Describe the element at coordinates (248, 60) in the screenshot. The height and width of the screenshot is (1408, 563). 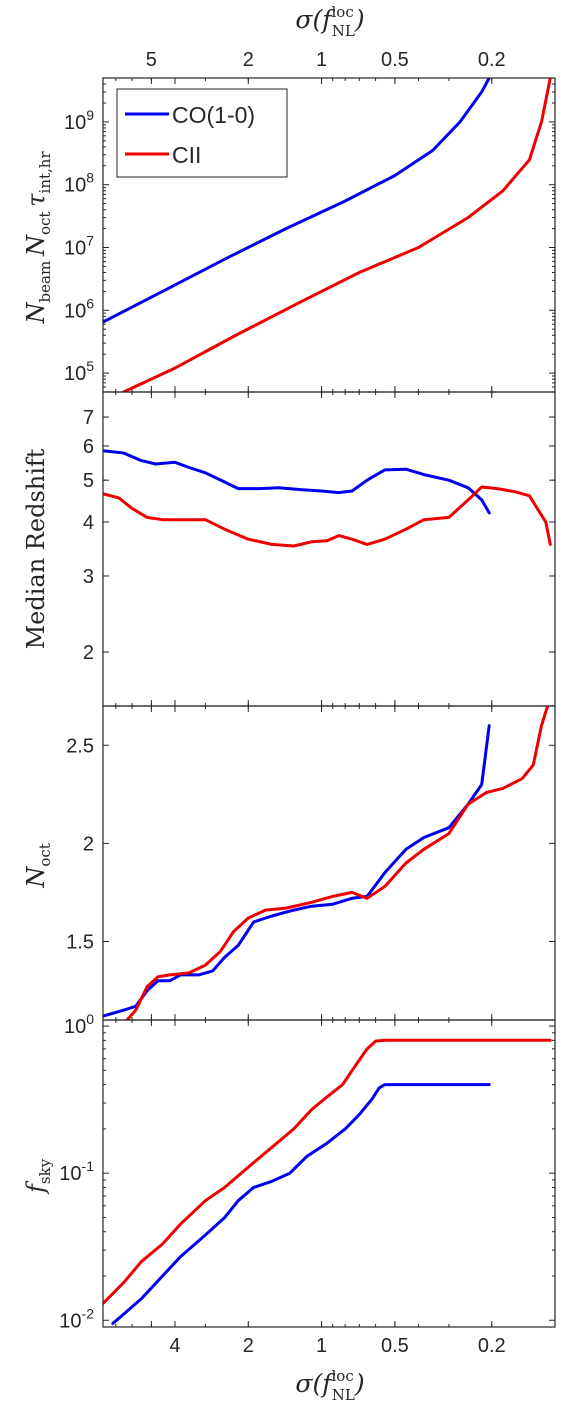
I see `top-x-tick-label: 2` at that location.